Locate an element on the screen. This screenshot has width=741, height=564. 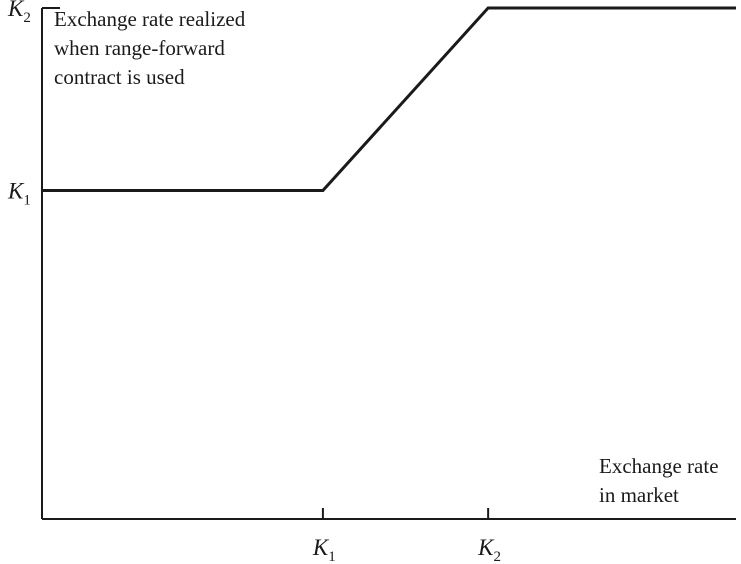
y-axis-label-line-3: contract is used is located at coordinates (119, 77).